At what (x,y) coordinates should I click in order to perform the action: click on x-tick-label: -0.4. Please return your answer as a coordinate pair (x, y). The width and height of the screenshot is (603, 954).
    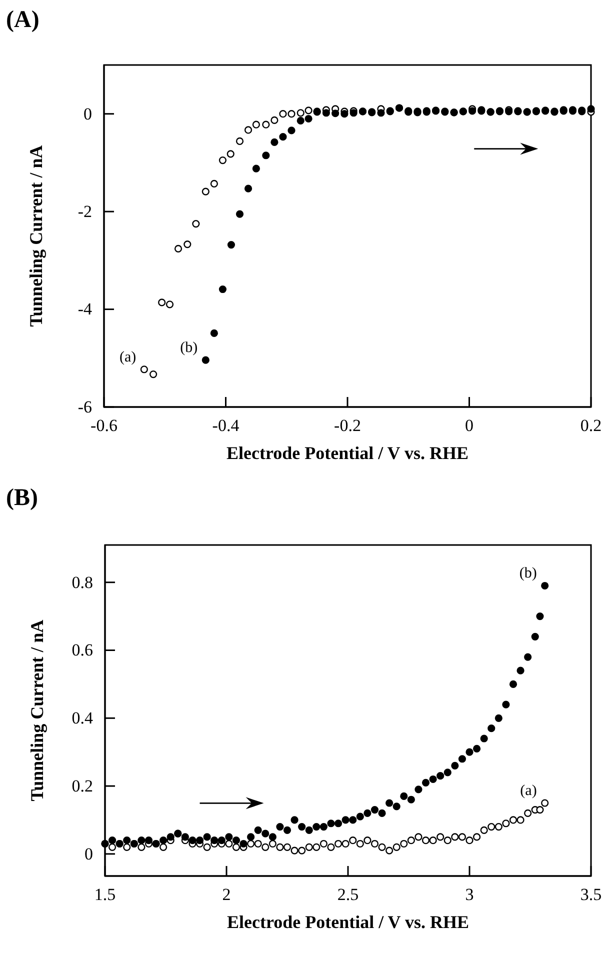
    Looking at the image, I should click on (226, 426).